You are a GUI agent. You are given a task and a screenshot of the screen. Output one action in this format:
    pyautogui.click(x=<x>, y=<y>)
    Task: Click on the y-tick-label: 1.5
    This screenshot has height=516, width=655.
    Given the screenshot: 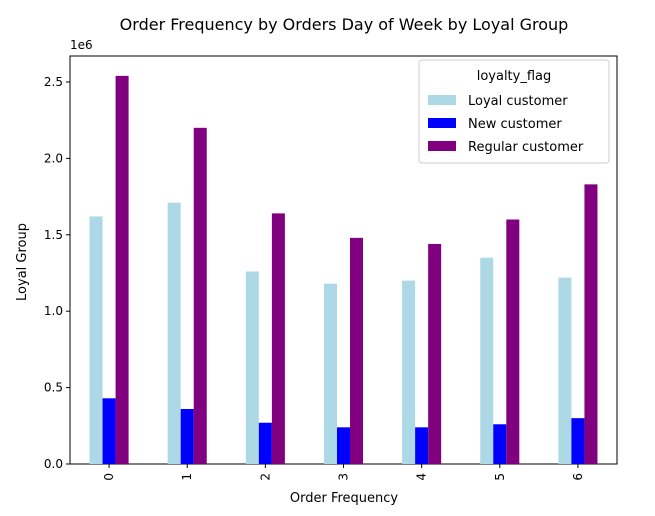 What is the action you would take?
    pyautogui.click(x=53, y=235)
    